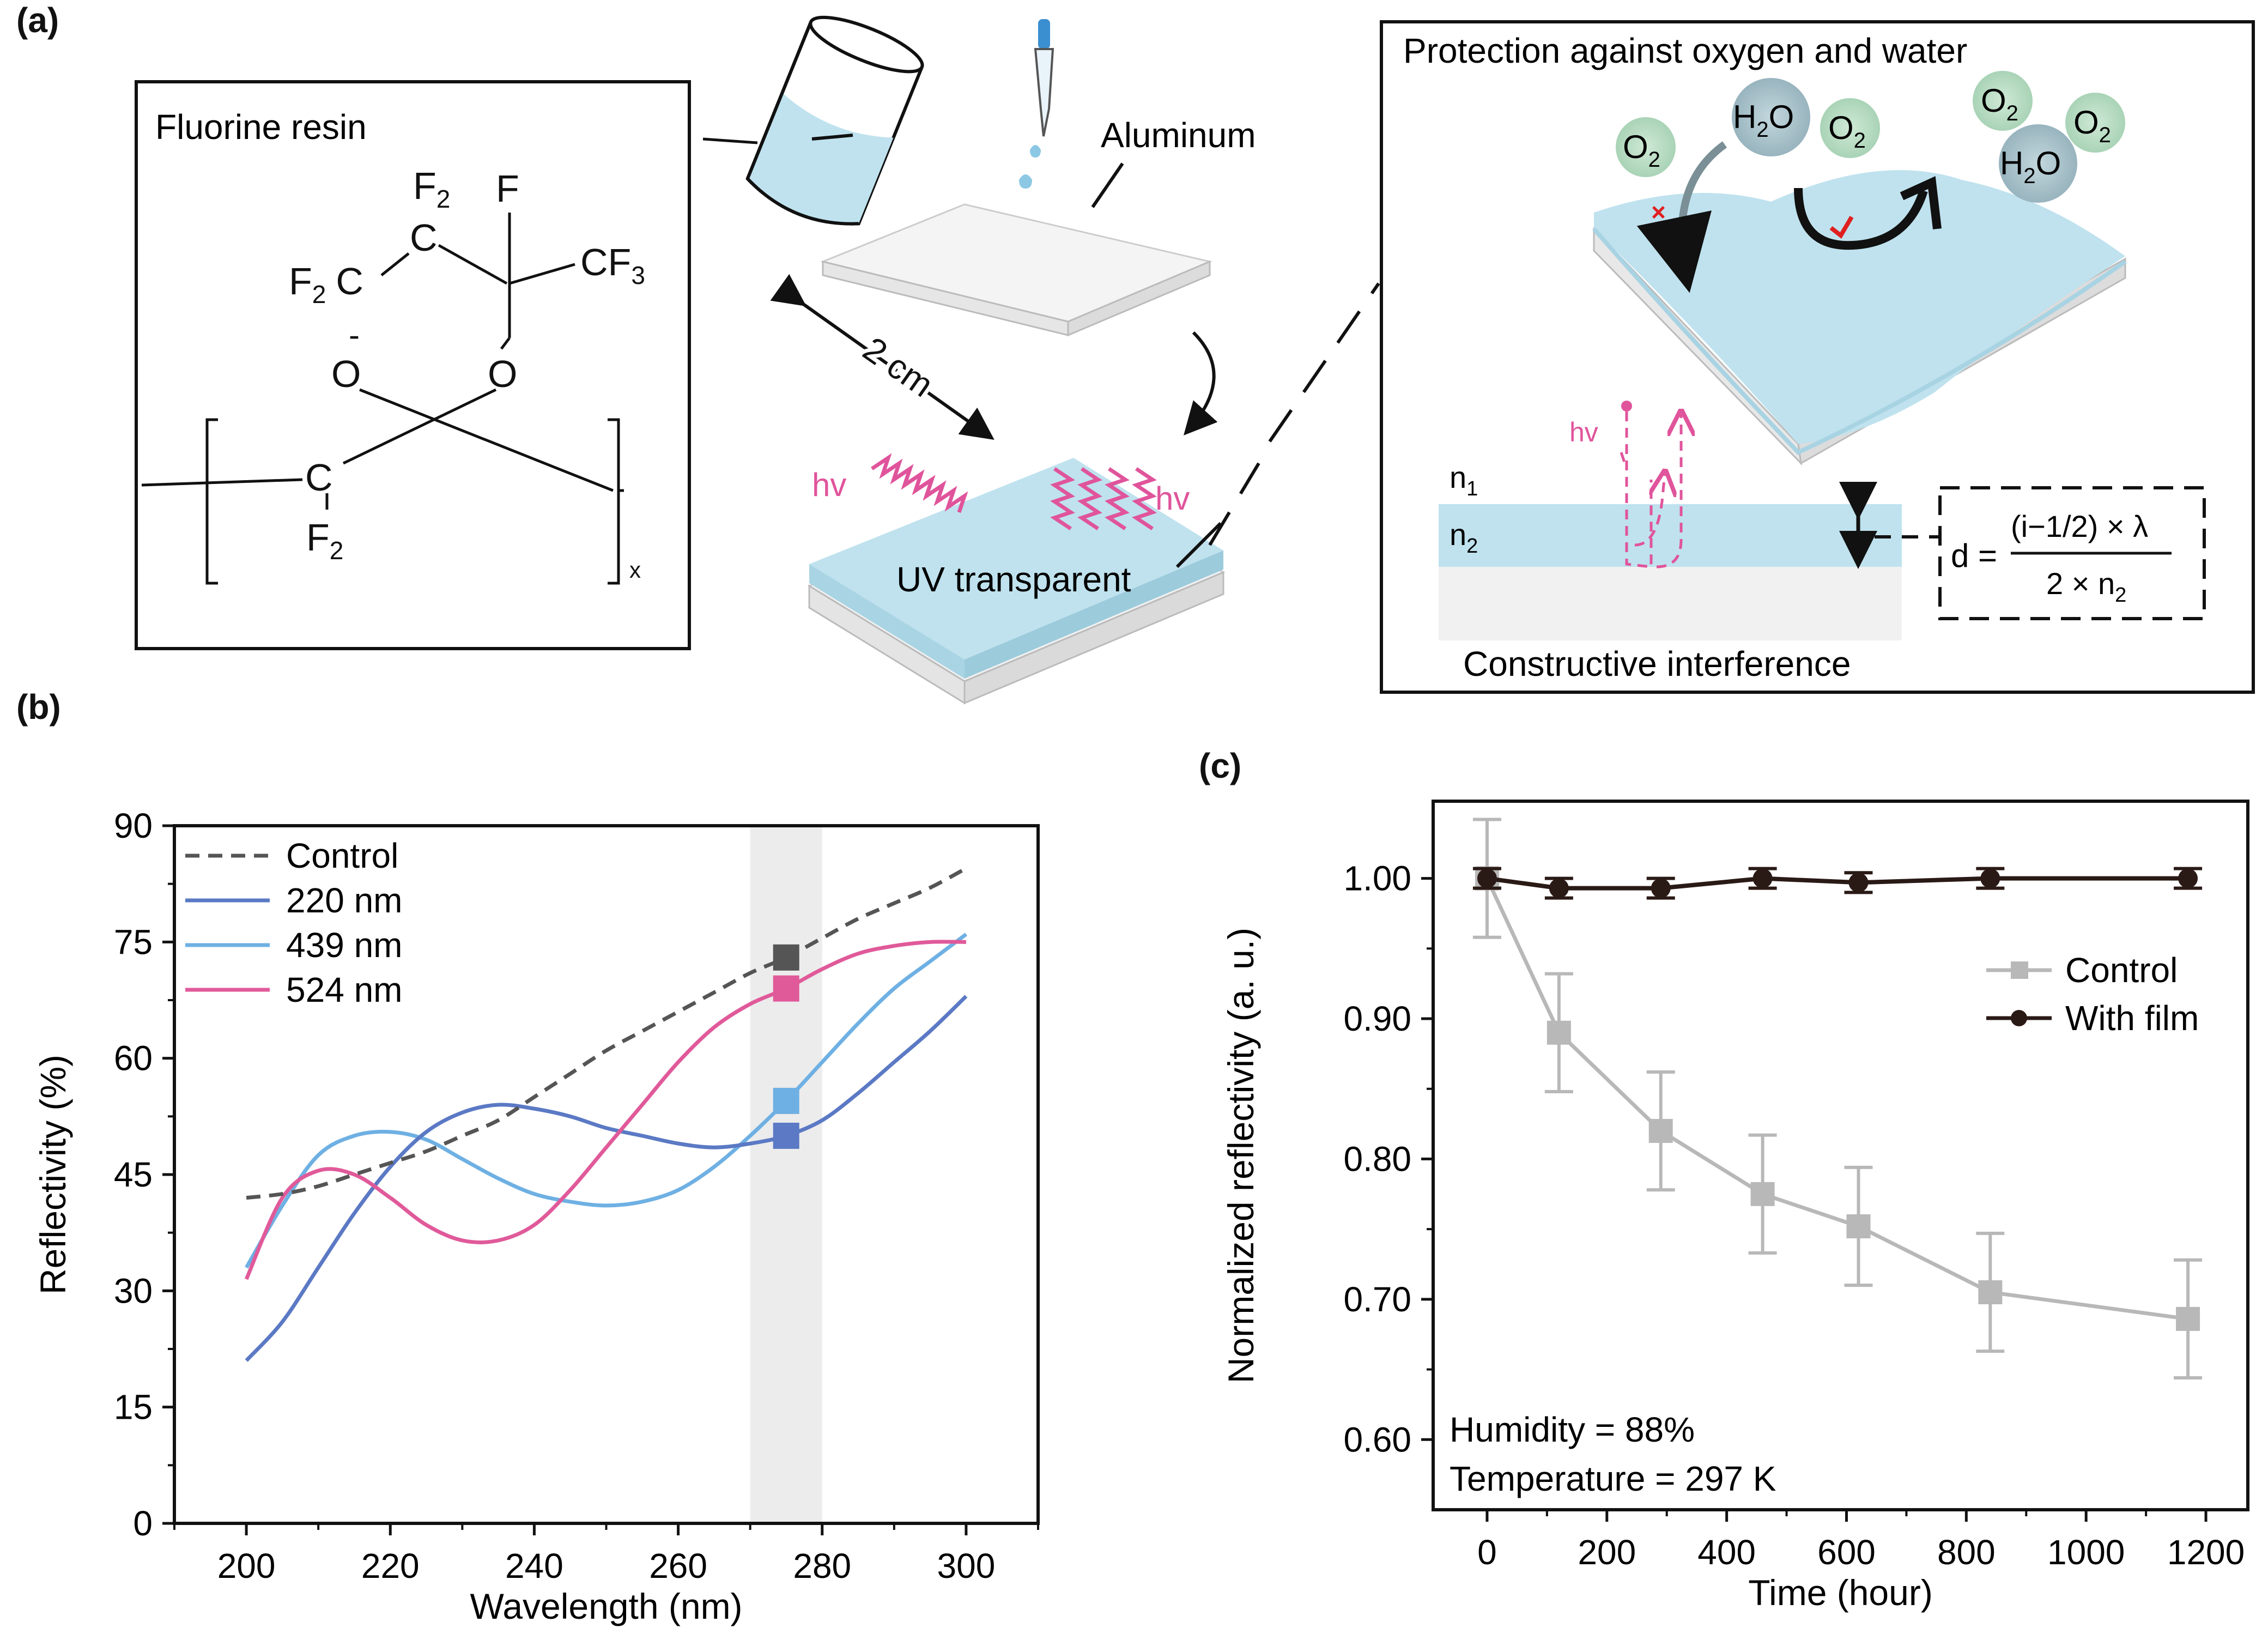 The width and height of the screenshot is (2268, 1640). Describe the element at coordinates (1464, 537) in the screenshot. I see `n2-label: n2` at that location.